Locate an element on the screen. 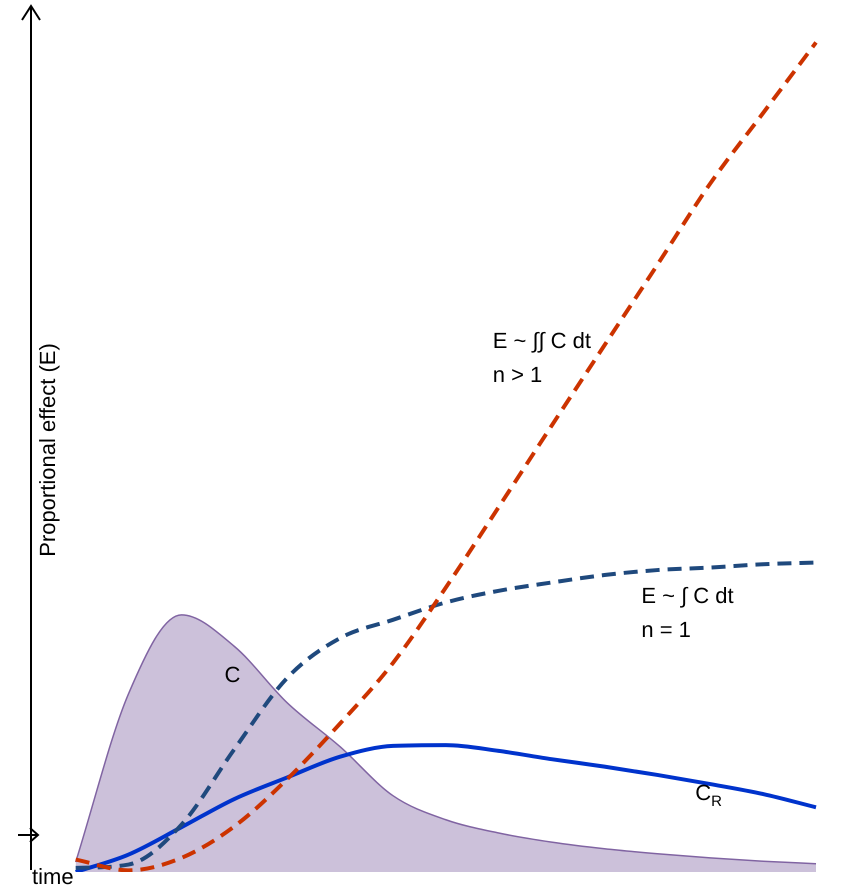 The image size is (844, 891). series-label: E ~ ∫∫ C dt n > 1 is located at coordinates (541, 358).